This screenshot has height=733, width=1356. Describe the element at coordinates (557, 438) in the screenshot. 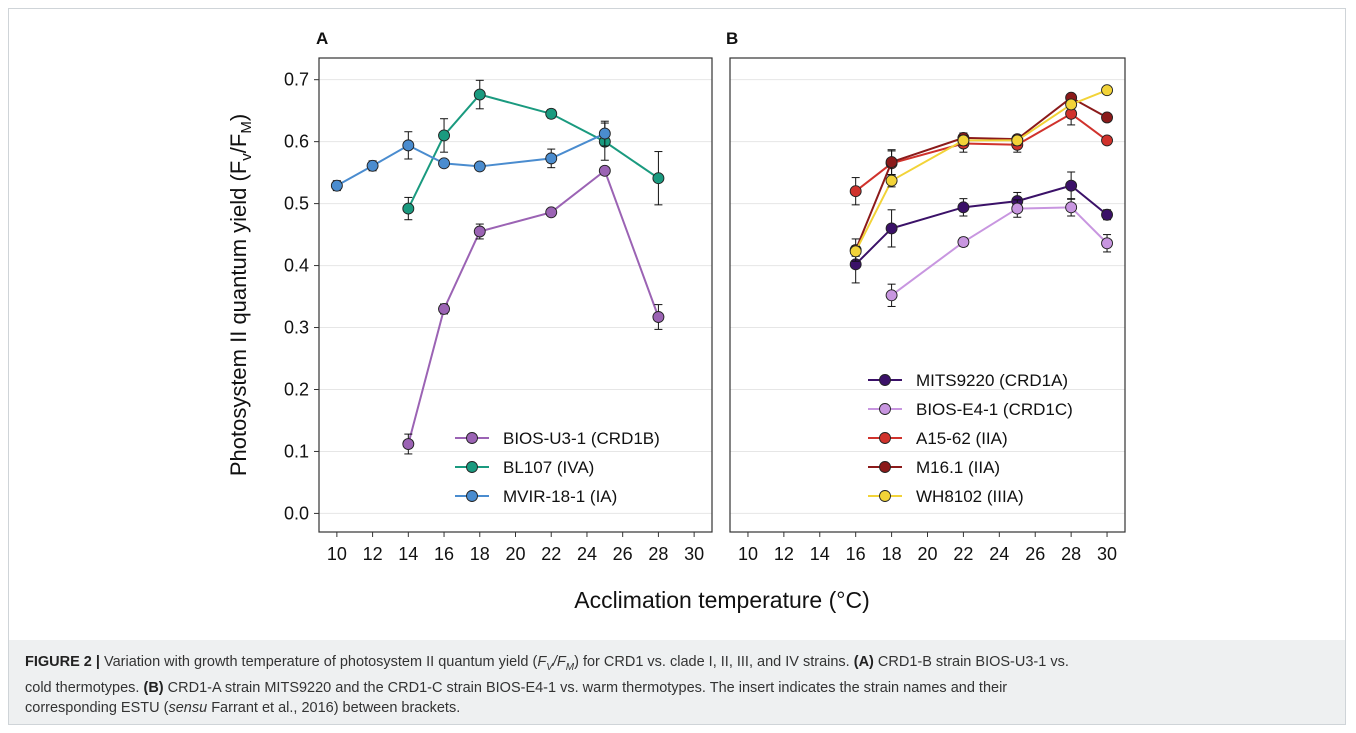

I see `legend-item: BIOS-U3-1 (CRD1B)` at that location.